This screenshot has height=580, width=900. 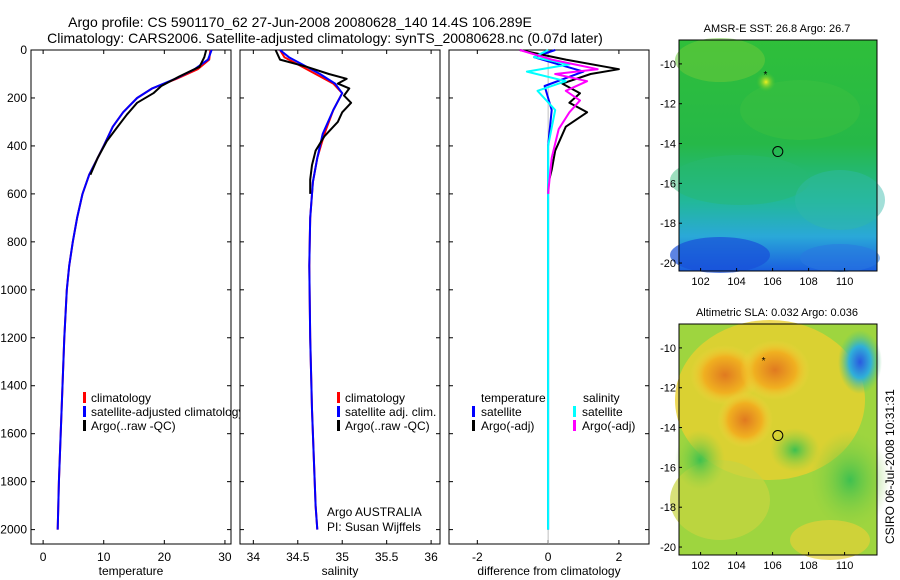 I want to click on y-tick-label: 1200, so click(x=13, y=338).